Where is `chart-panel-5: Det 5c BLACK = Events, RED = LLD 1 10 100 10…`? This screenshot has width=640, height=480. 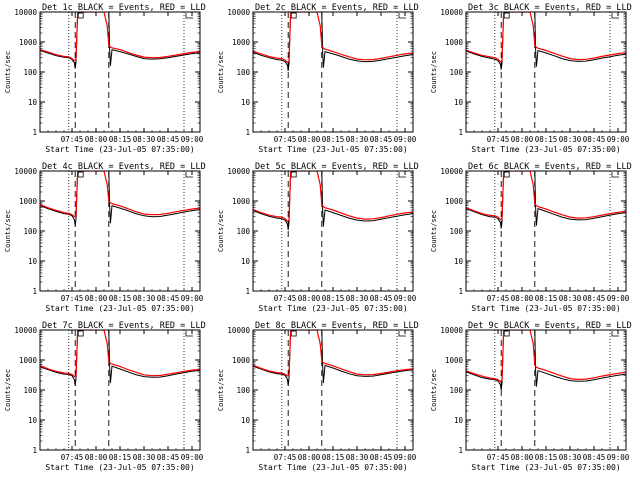
chart-panel-5: Det 5c BLACK = Events, RED = LLD 1 10 100 10… is located at coordinates (318, 237).